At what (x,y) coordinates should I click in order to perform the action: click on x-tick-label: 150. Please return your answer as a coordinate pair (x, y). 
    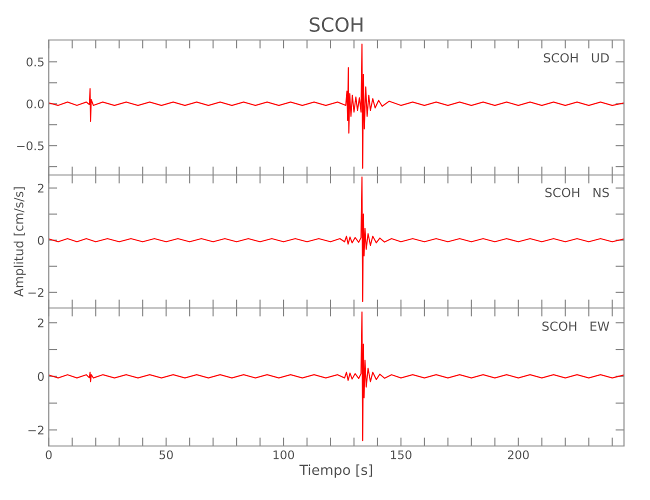
    Looking at the image, I should click on (401, 455).